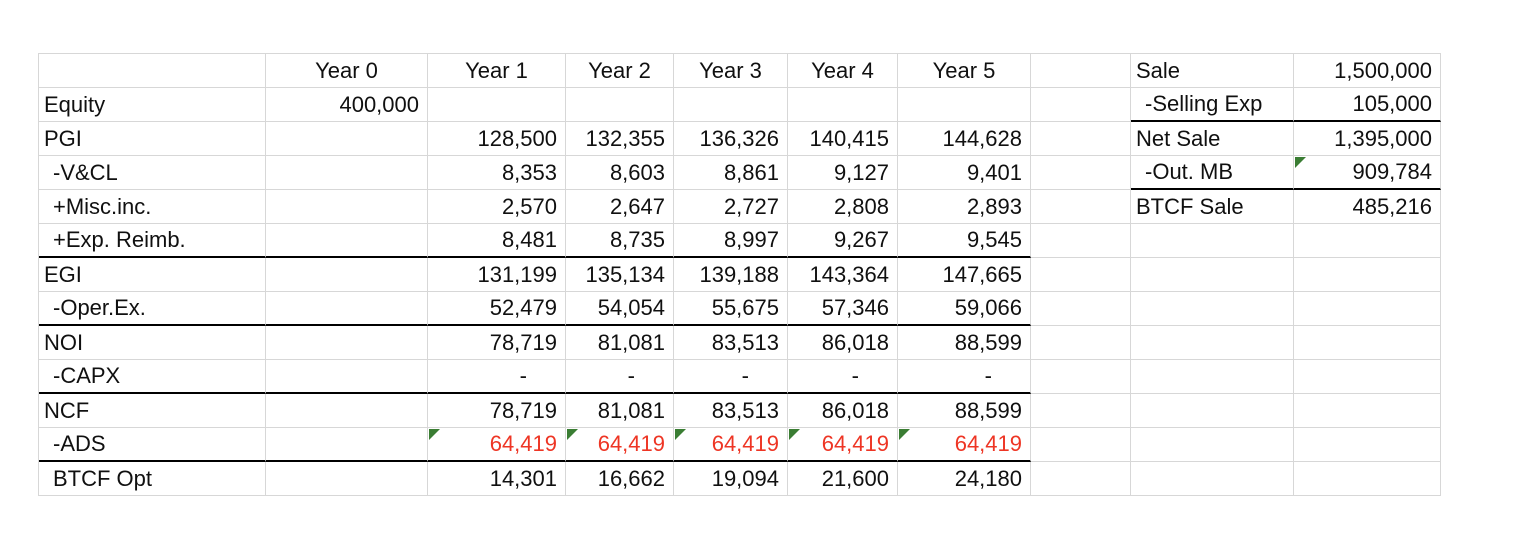 The height and width of the screenshot is (554, 1524). What do you see at coordinates (347, 105) in the screenshot?
I see `cell-year0: 400,000` at bounding box center [347, 105].